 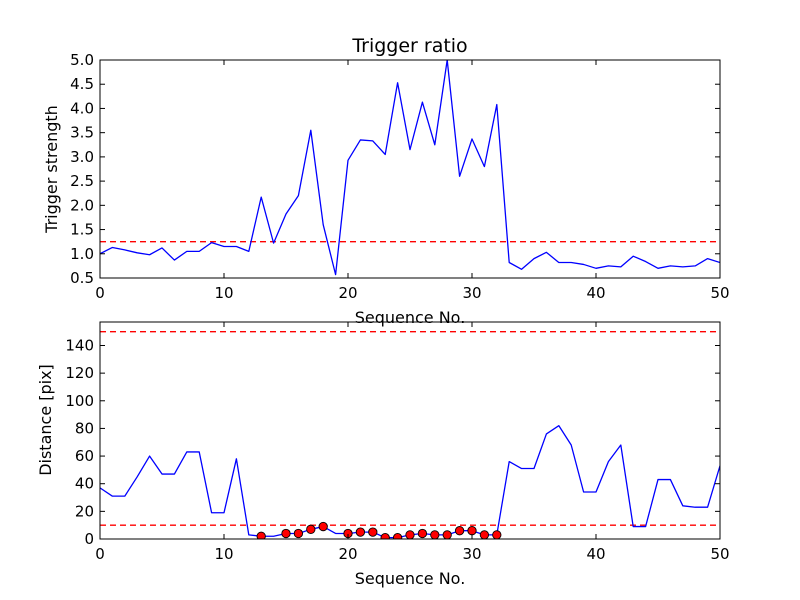 What do you see at coordinates (82, 133) in the screenshot?
I see `y-tick-label: 3.5` at bounding box center [82, 133].